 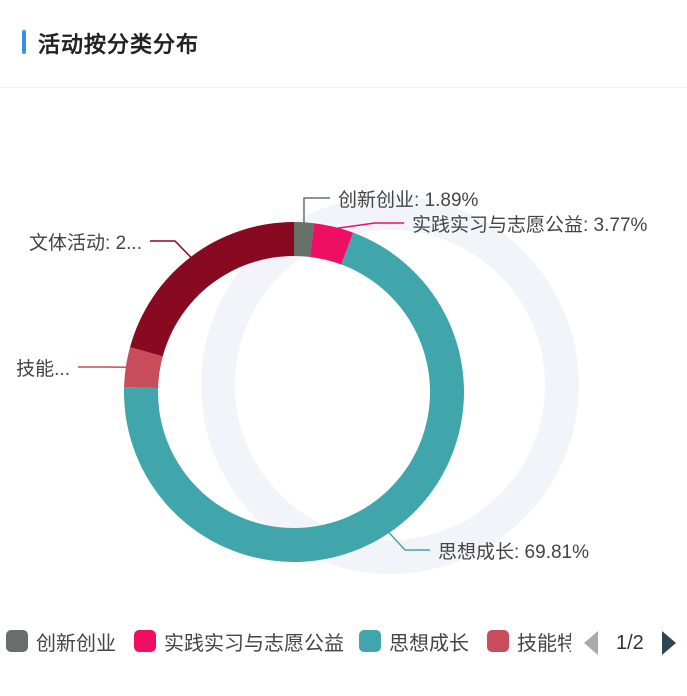 I want to click on legend-label: 思想成长, so click(x=429, y=643).